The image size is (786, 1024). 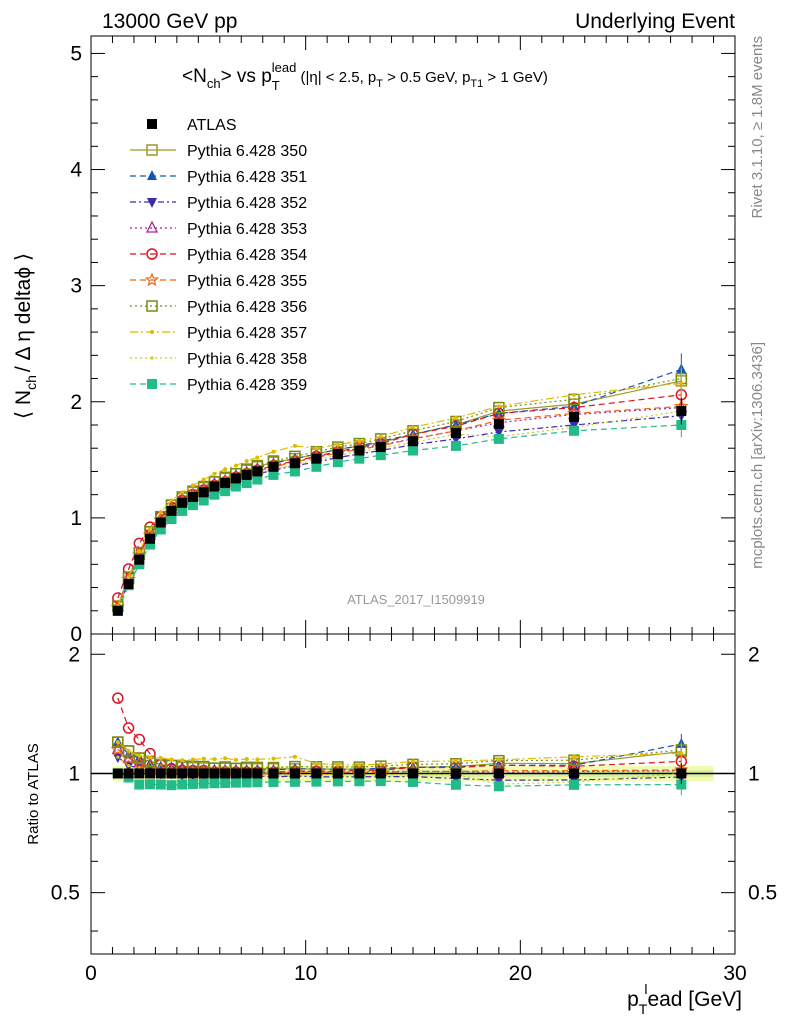 I want to click on legend-entry-label: Pythia 6.428 356, so click(x=247, y=307).